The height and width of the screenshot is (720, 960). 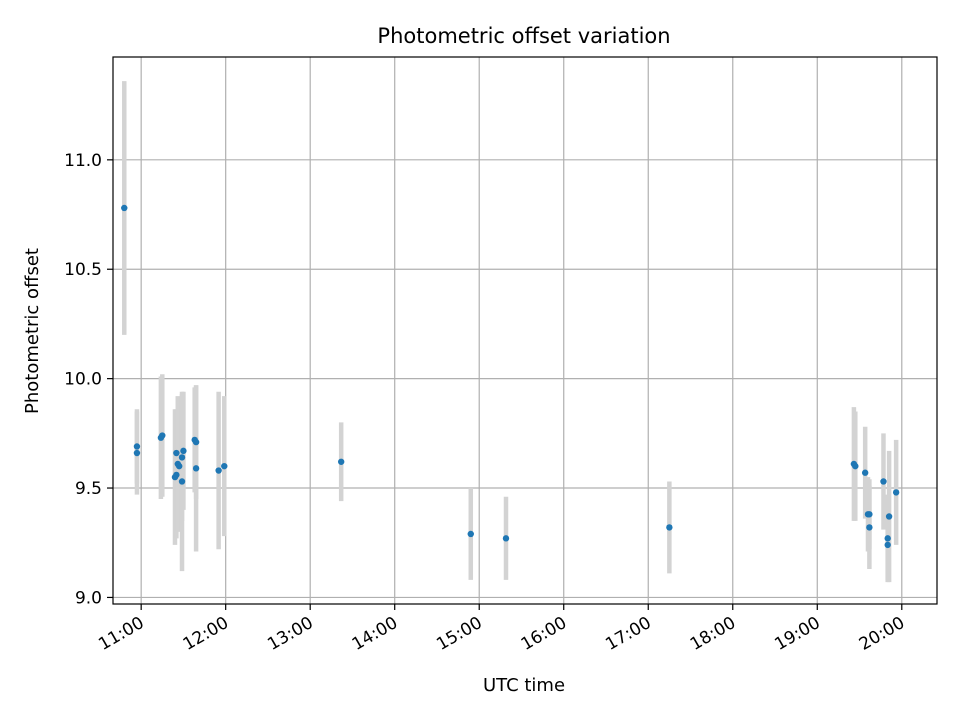 I want to click on y-tick-label: 9.0, so click(x=88, y=598).